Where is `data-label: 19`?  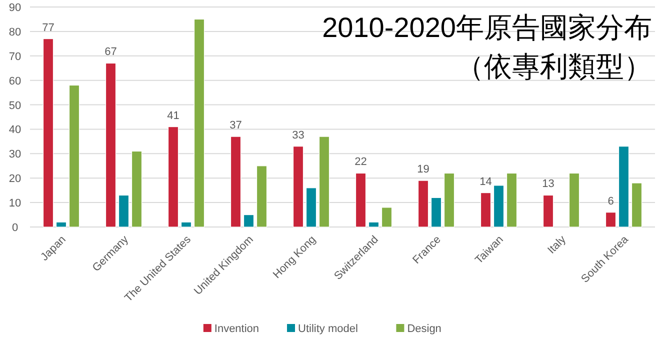
data-label: 19 is located at coordinates (423, 170).